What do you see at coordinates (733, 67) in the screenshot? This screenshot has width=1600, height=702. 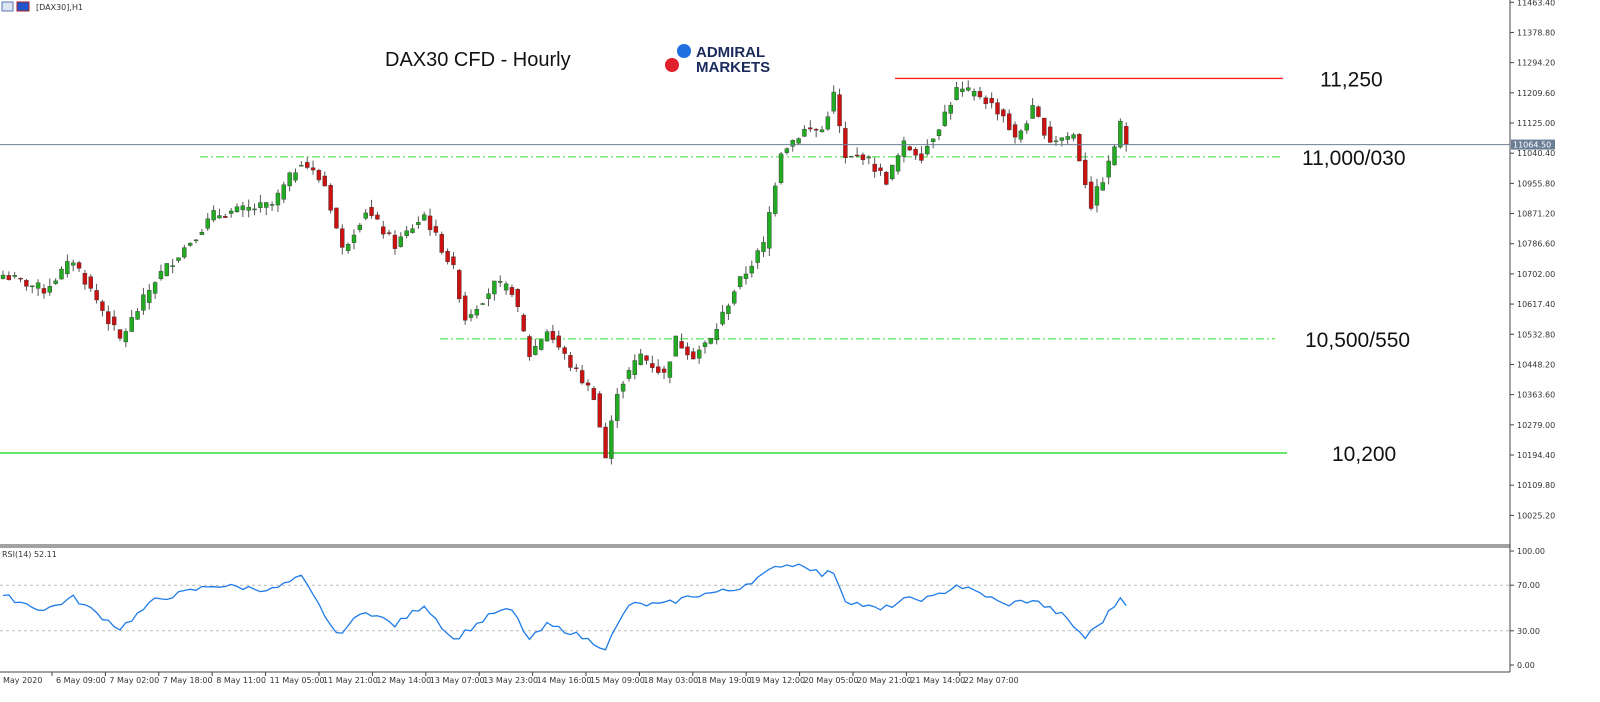 I see `logo-line2: MARKETS` at bounding box center [733, 67].